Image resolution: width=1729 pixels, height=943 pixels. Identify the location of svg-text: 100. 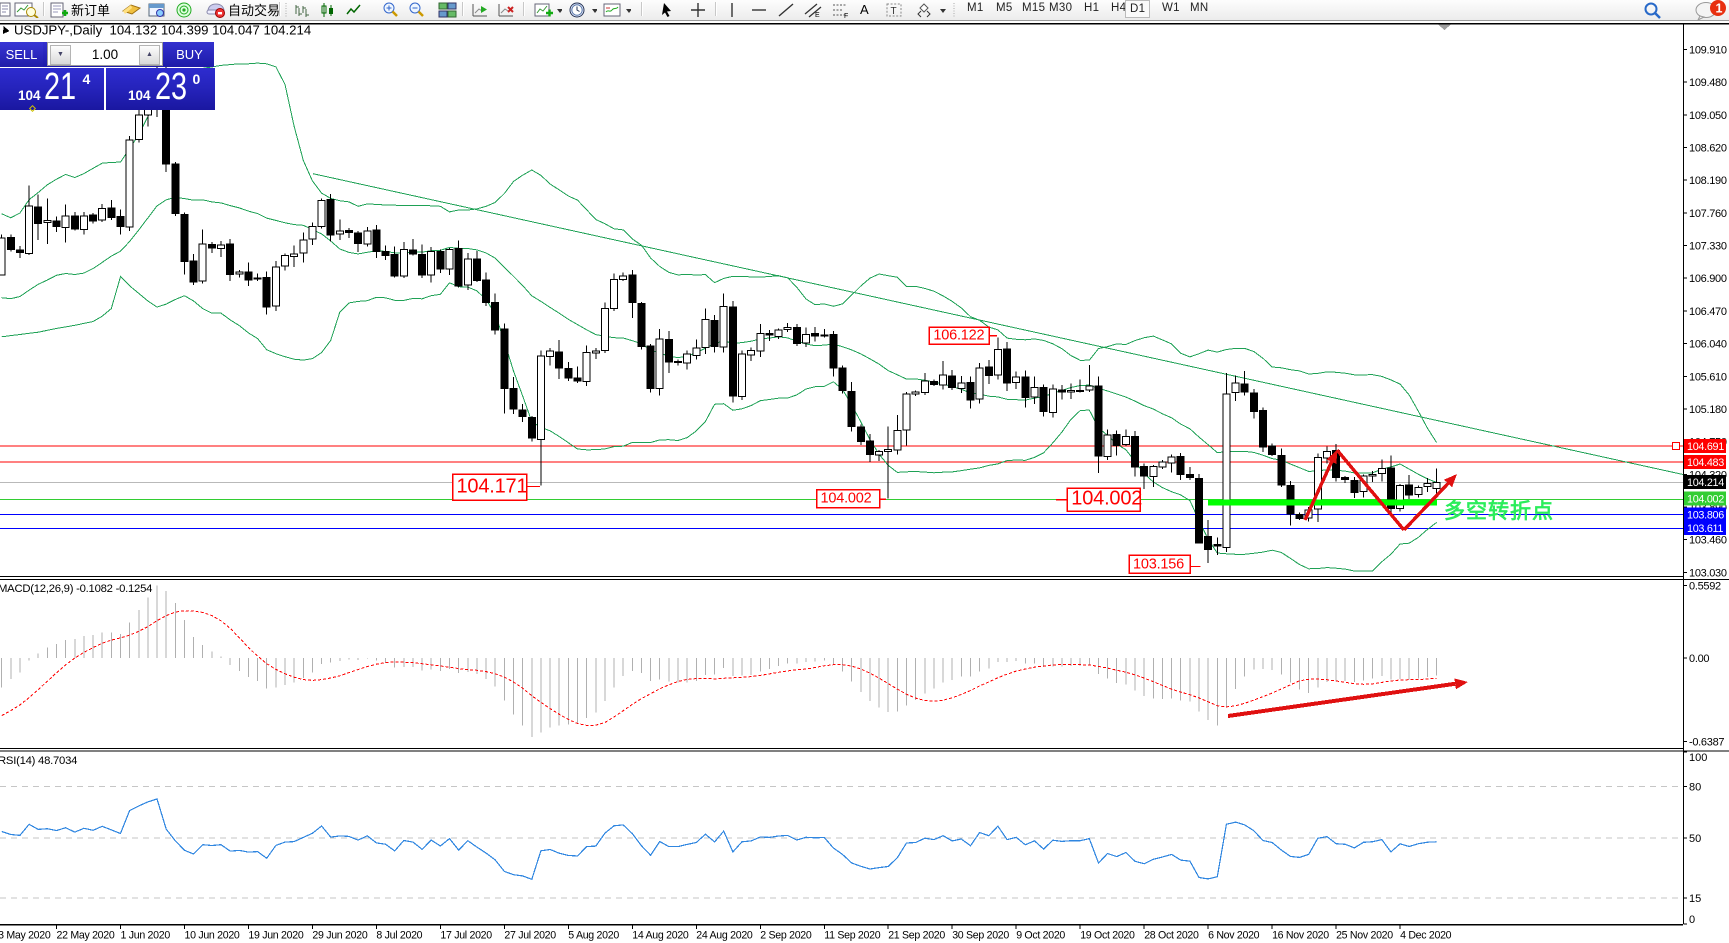
(1698, 758).